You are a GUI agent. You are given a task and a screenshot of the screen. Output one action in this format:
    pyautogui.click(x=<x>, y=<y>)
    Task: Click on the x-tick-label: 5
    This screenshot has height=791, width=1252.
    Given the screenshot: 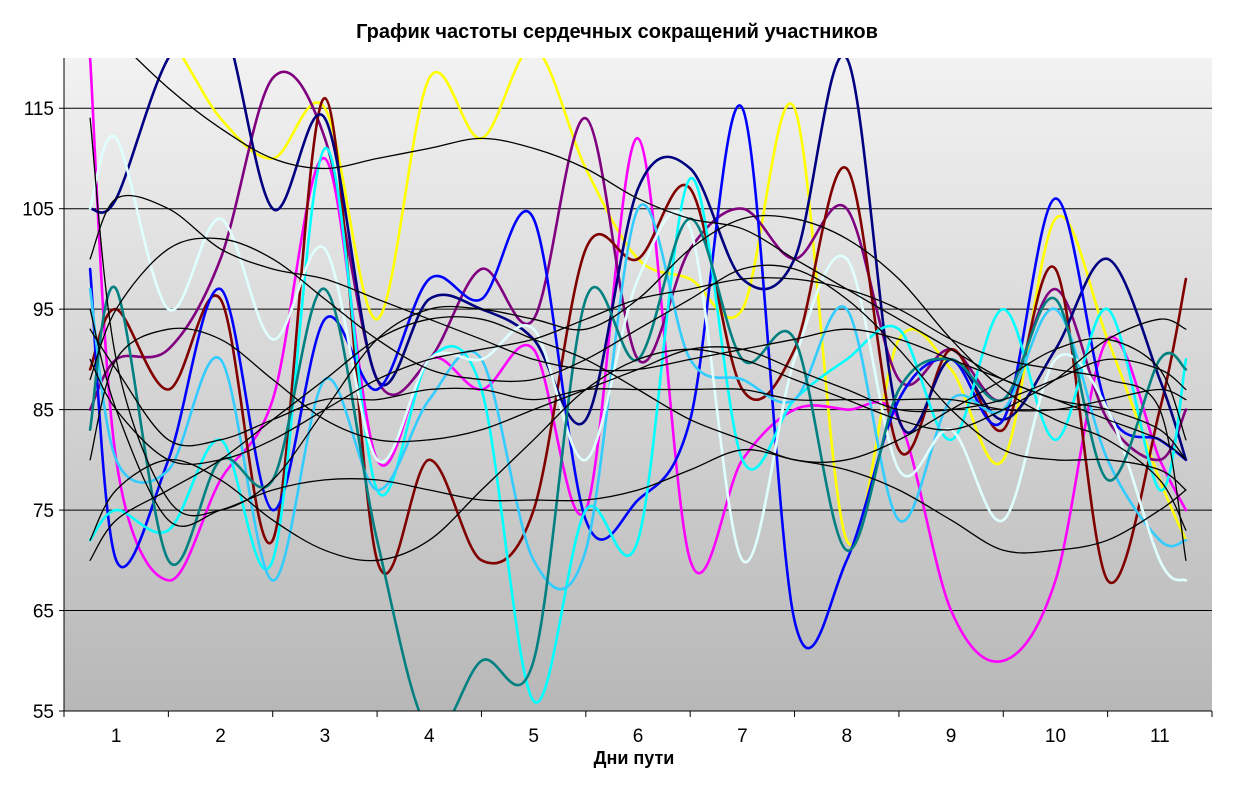 What is the action you would take?
    pyautogui.click(x=533, y=736)
    